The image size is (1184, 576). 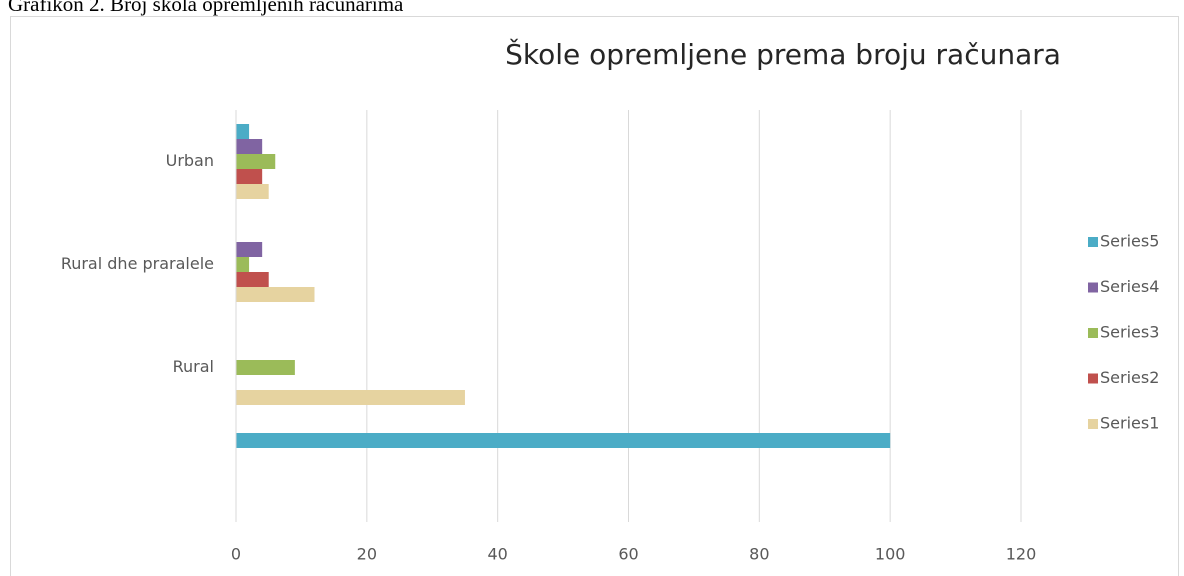 What do you see at coordinates (759, 554) in the screenshot?
I see `x-tick-label: 80` at bounding box center [759, 554].